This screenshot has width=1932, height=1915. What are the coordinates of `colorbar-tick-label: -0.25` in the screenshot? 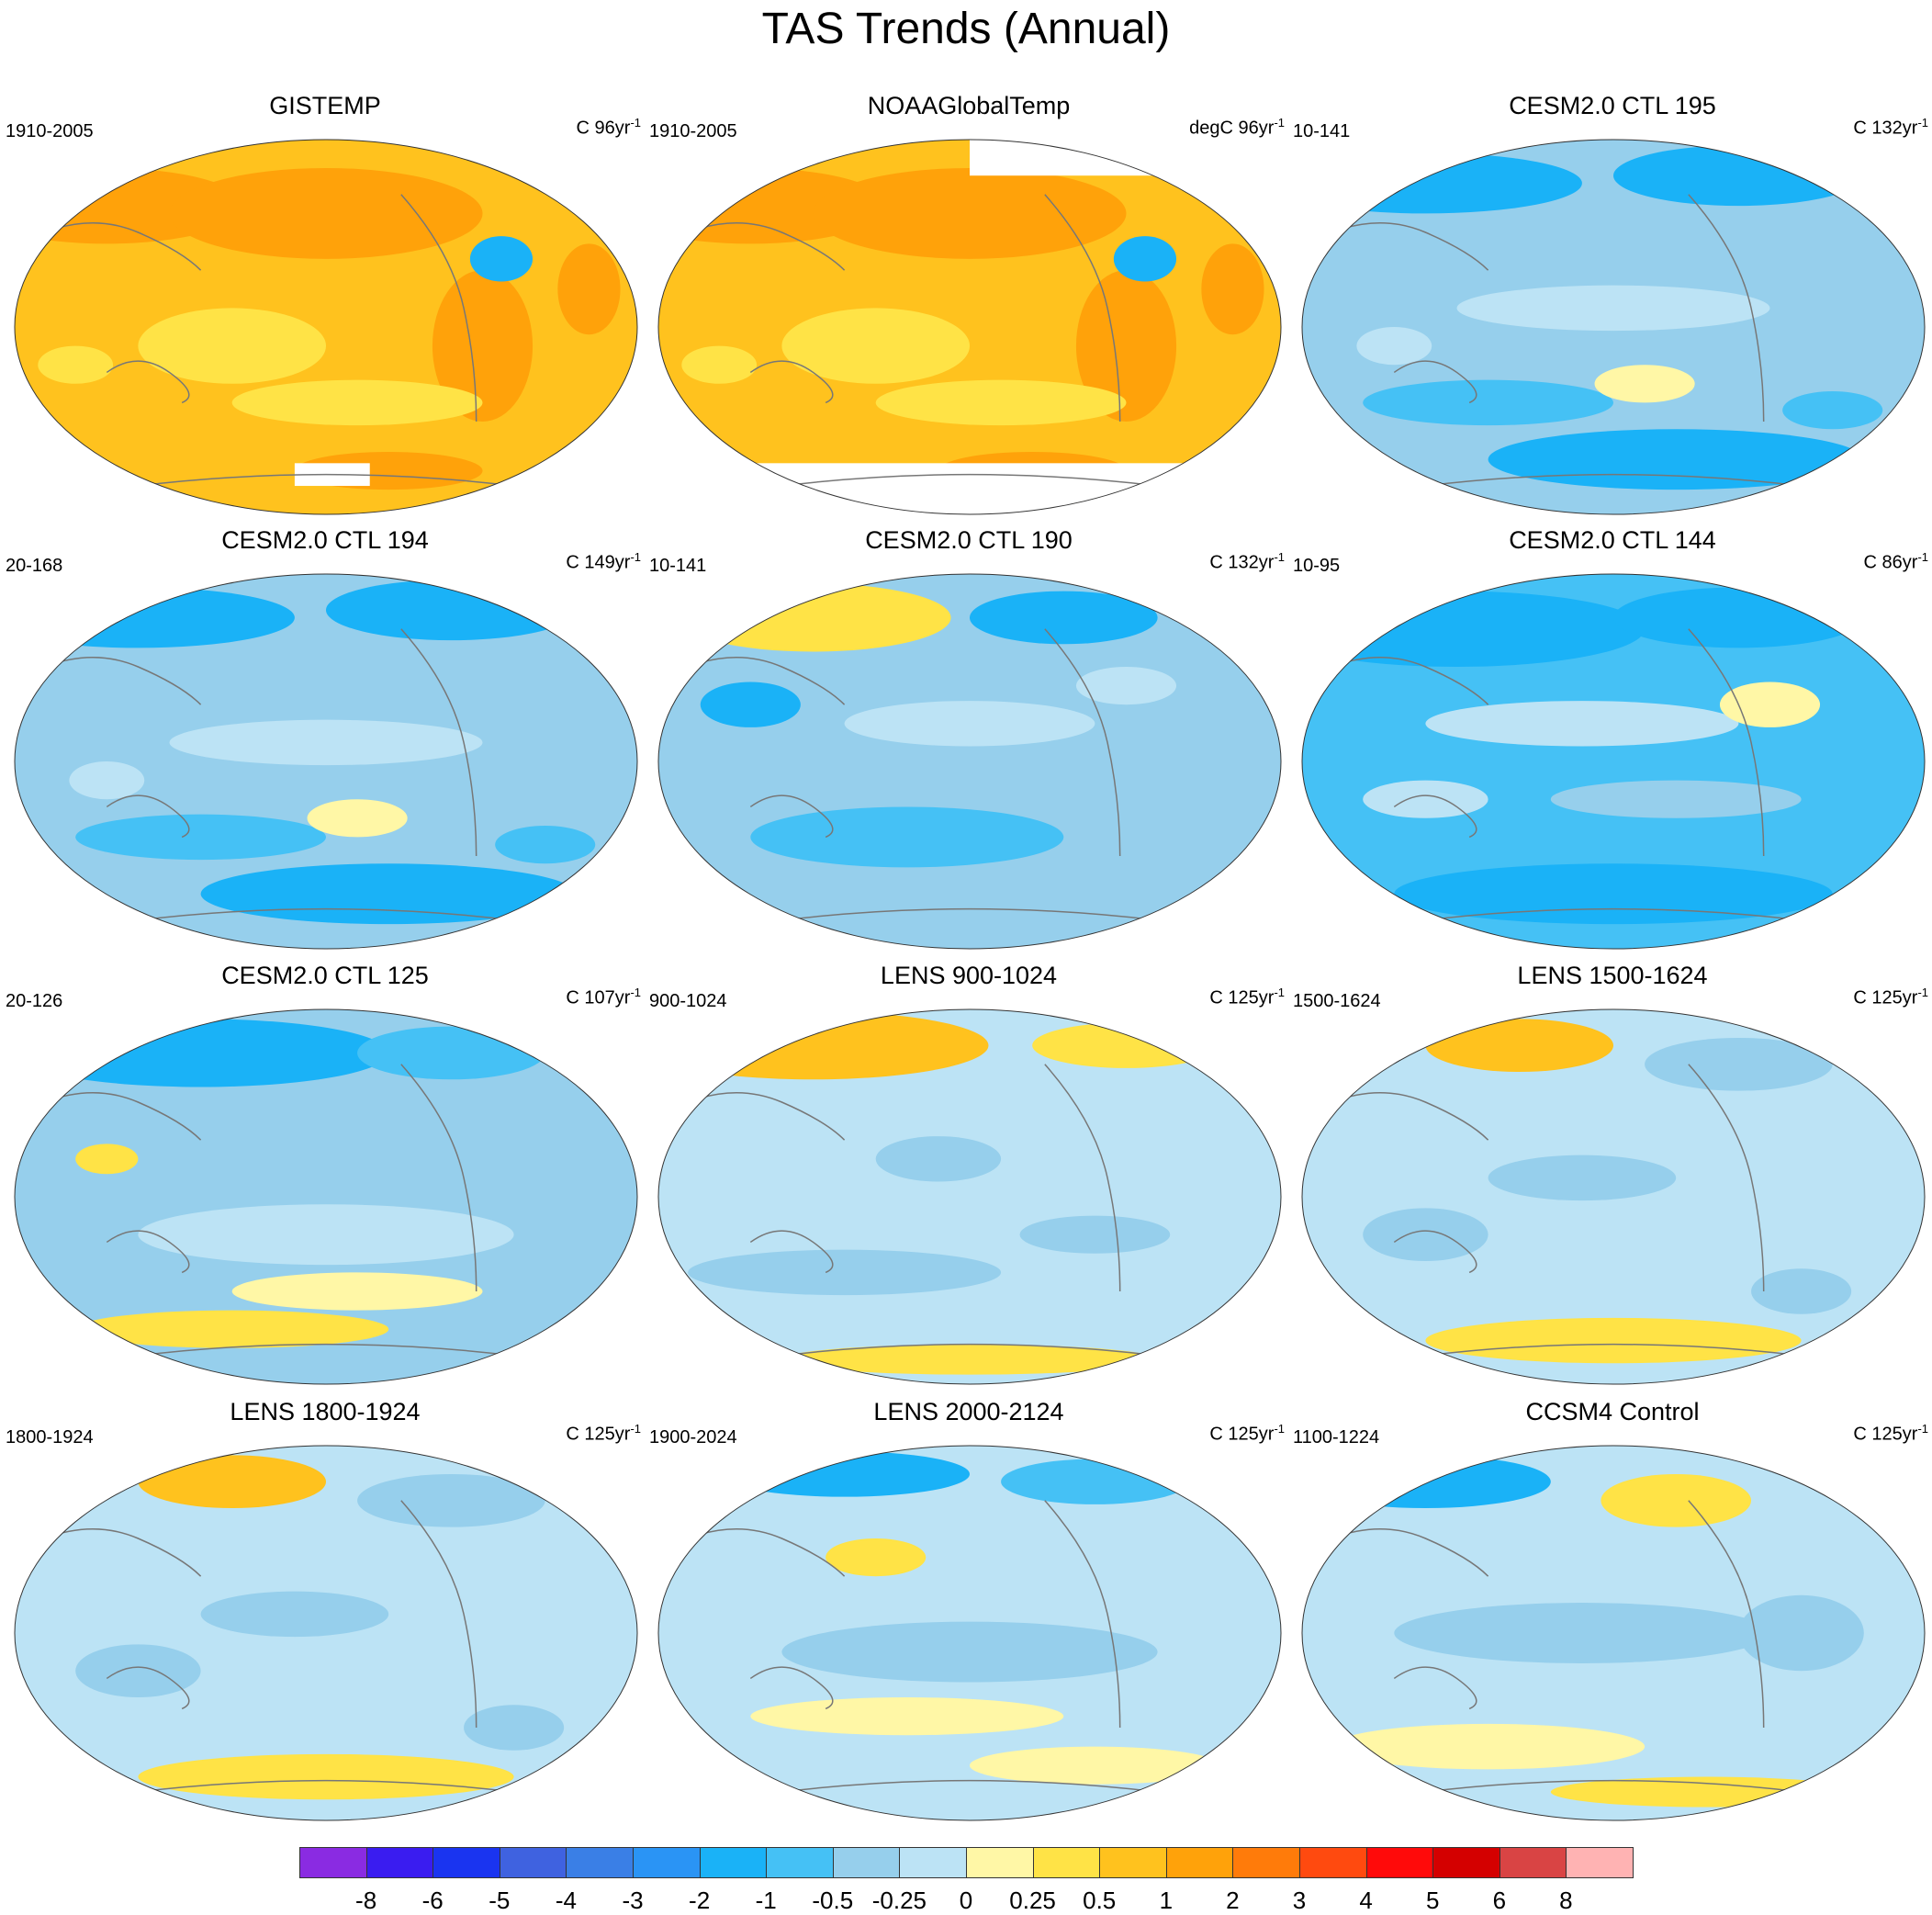 It's located at (899, 1900).